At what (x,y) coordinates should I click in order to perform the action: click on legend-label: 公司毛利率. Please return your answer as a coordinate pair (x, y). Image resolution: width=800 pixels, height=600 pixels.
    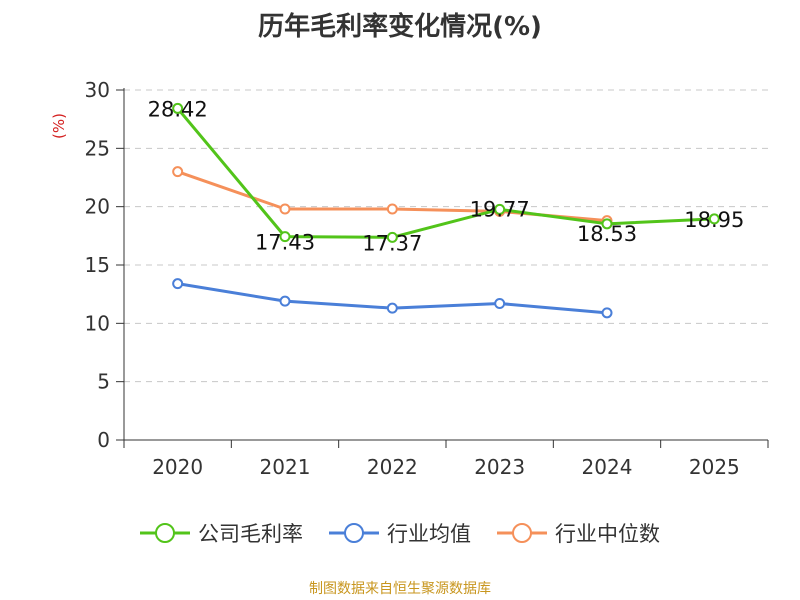
    Looking at the image, I should click on (250, 534).